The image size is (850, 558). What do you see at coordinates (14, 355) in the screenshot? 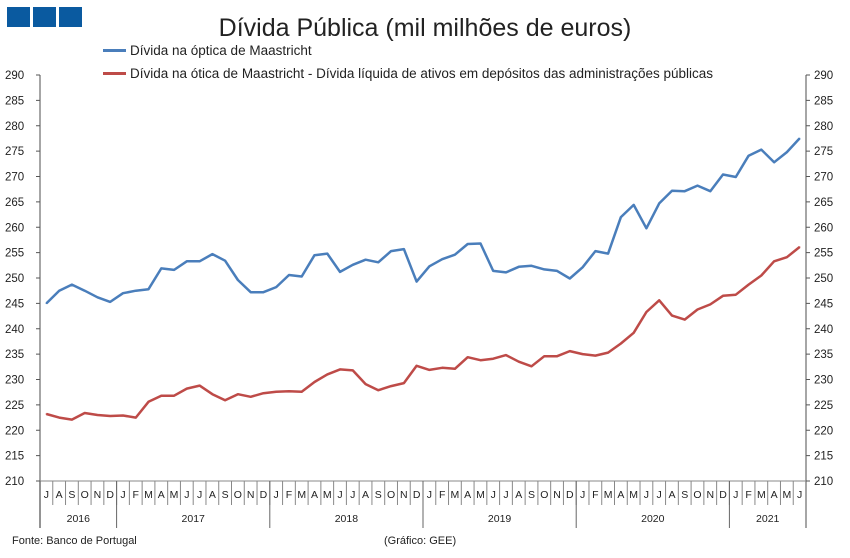
I see `y-tick-label-left: 235` at bounding box center [14, 355].